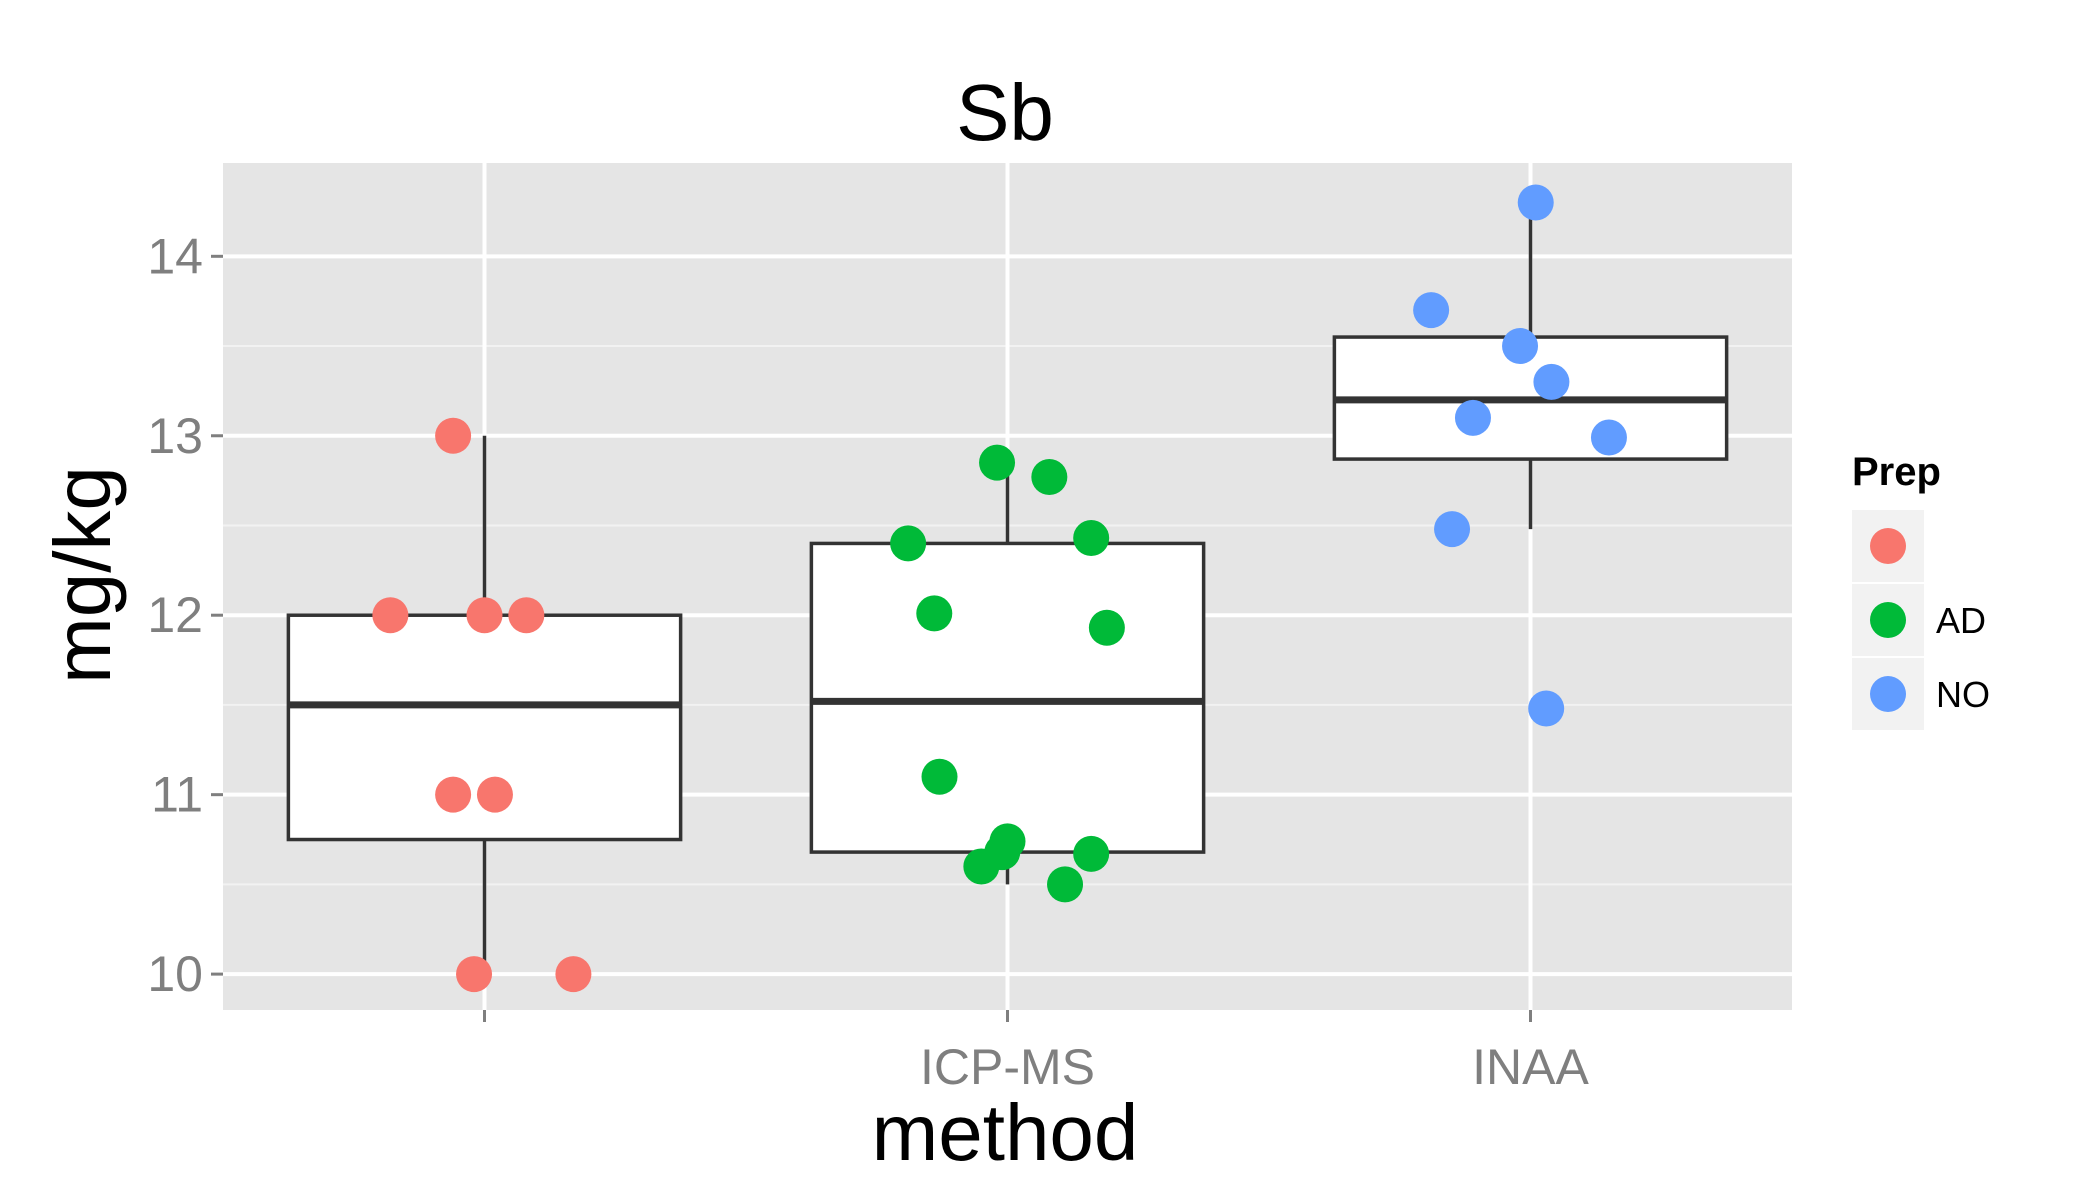  What do you see at coordinates (1961, 620) in the screenshot?
I see `legend-label: AD` at bounding box center [1961, 620].